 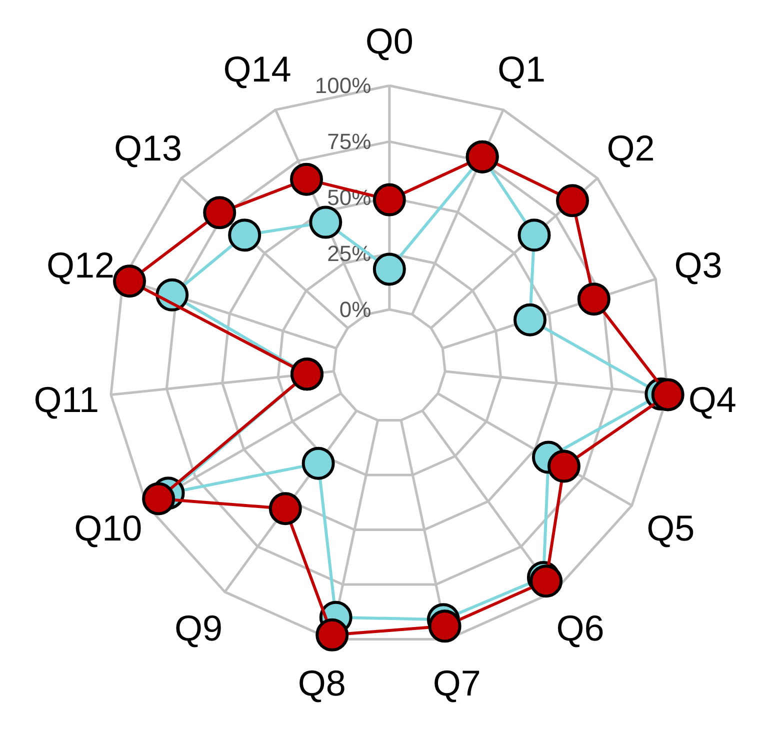 What do you see at coordinates (349, 141) in the screenshot?
I see `y-tick-label: 75%` at bounding box center [349, 141].